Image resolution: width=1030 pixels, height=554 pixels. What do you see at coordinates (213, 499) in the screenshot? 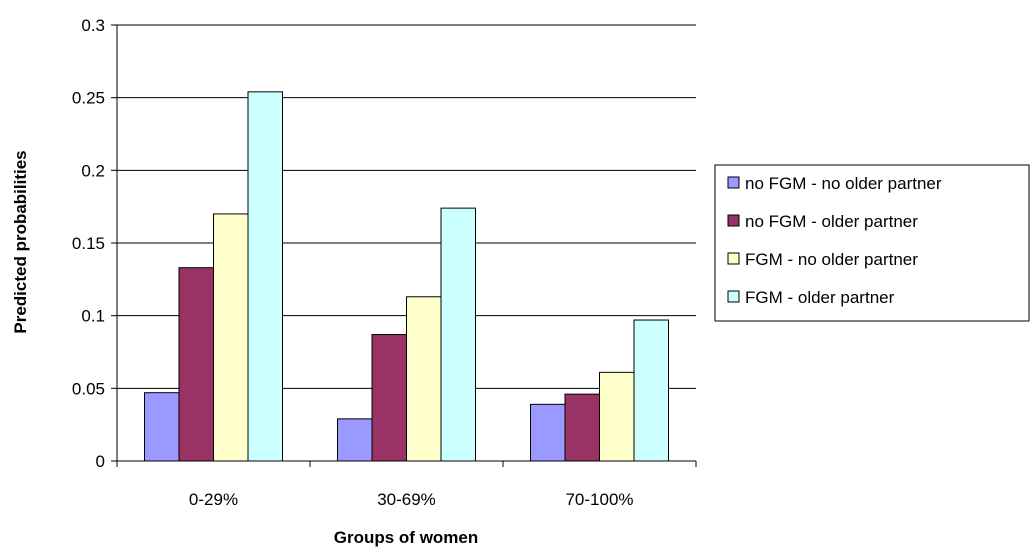
I see `x-tick-label: 0-29%` at bounding box center [213, 499].